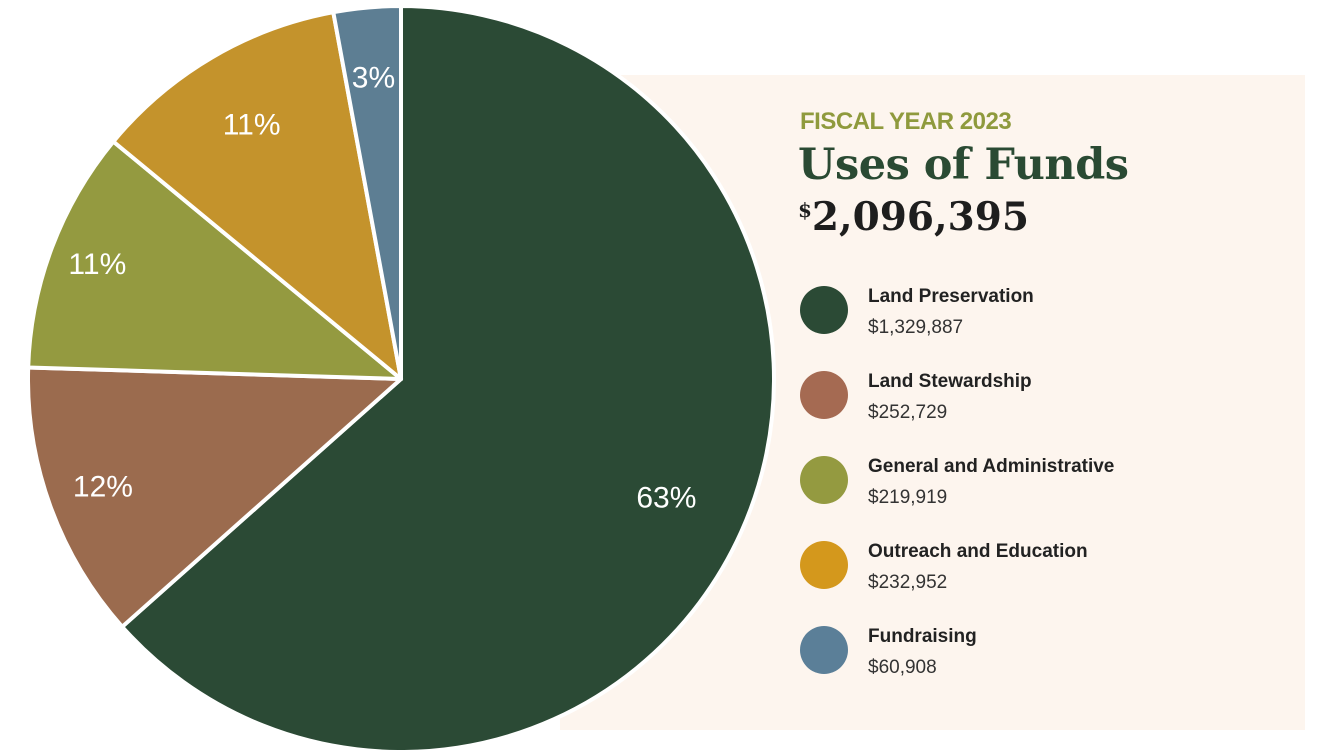  I want to click on legend-label: Fundraising, so click(922, 636).